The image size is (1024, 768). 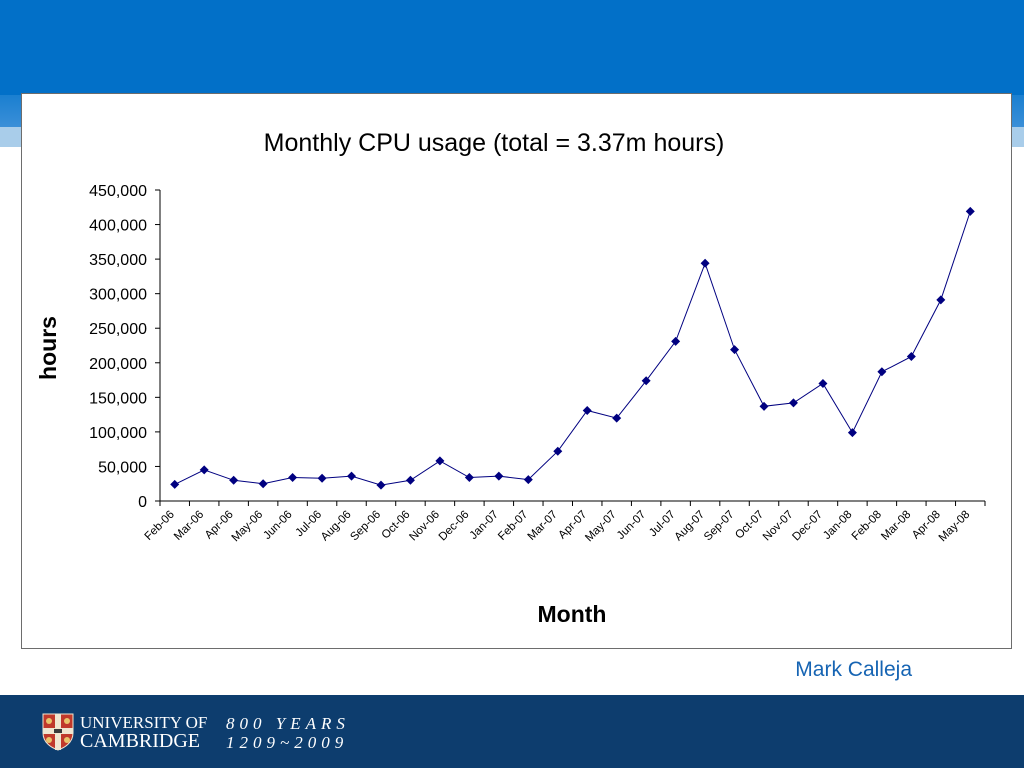 What do you see at coordinates (484, 525) in the screenshot?
I see `x-tick-label: Jan-07` at bounding box center [484, 525].